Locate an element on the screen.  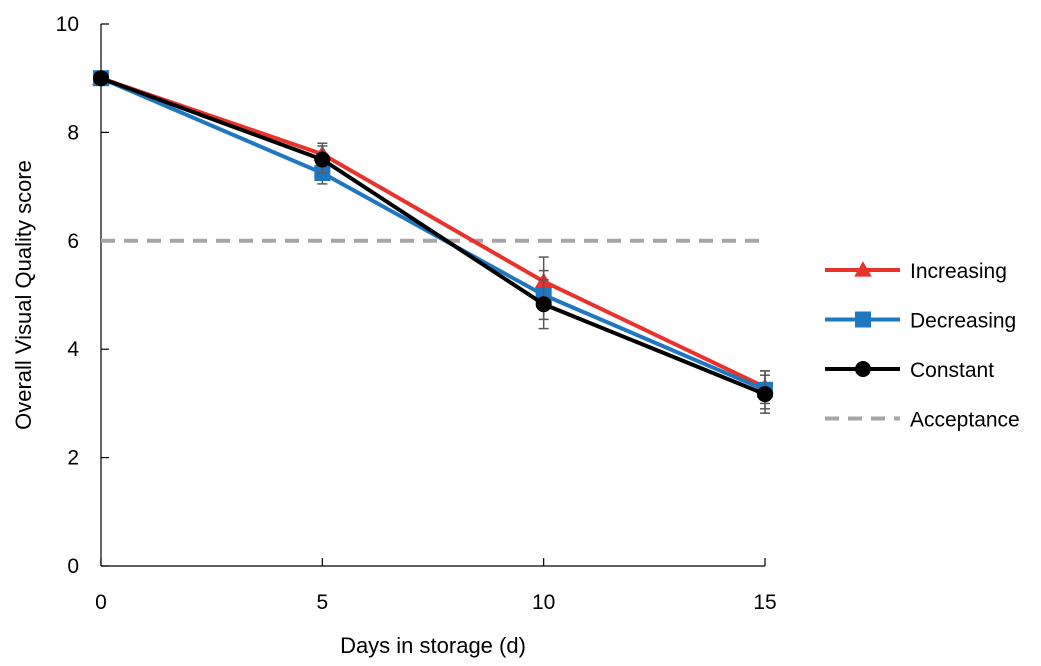
legend-label: Decreasing is located at coordinates (963, 321).